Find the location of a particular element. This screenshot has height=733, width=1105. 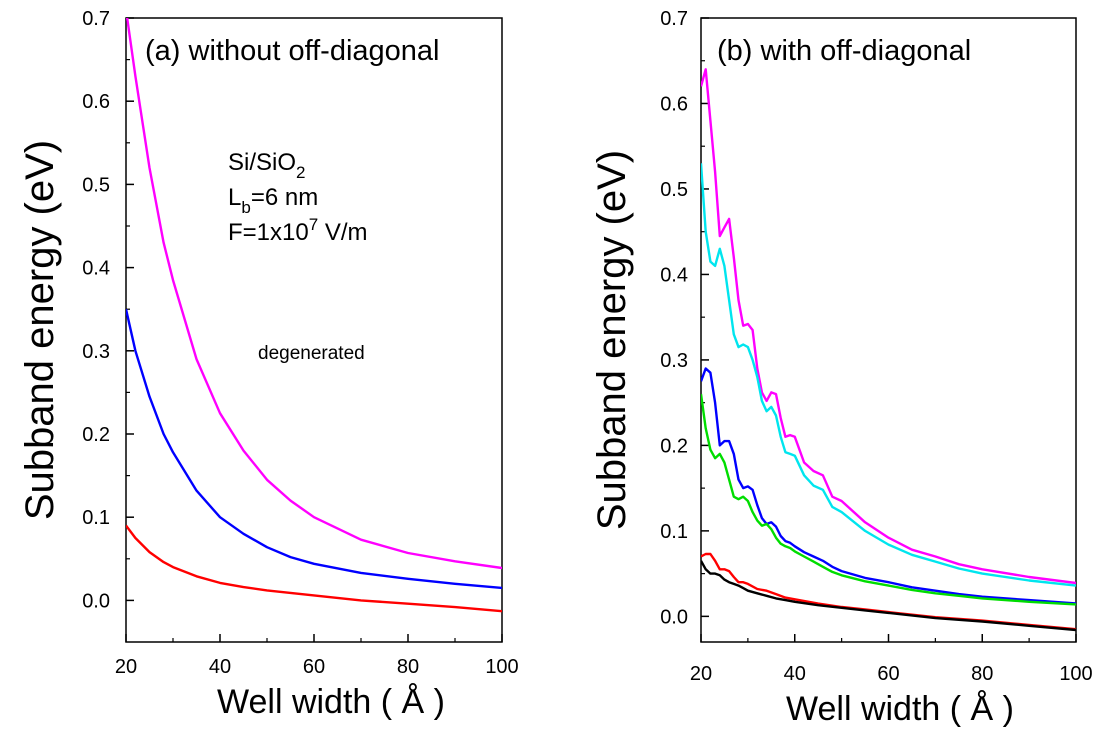

material-annotation: Si/SiO2 is located at coordinates (266, 165).